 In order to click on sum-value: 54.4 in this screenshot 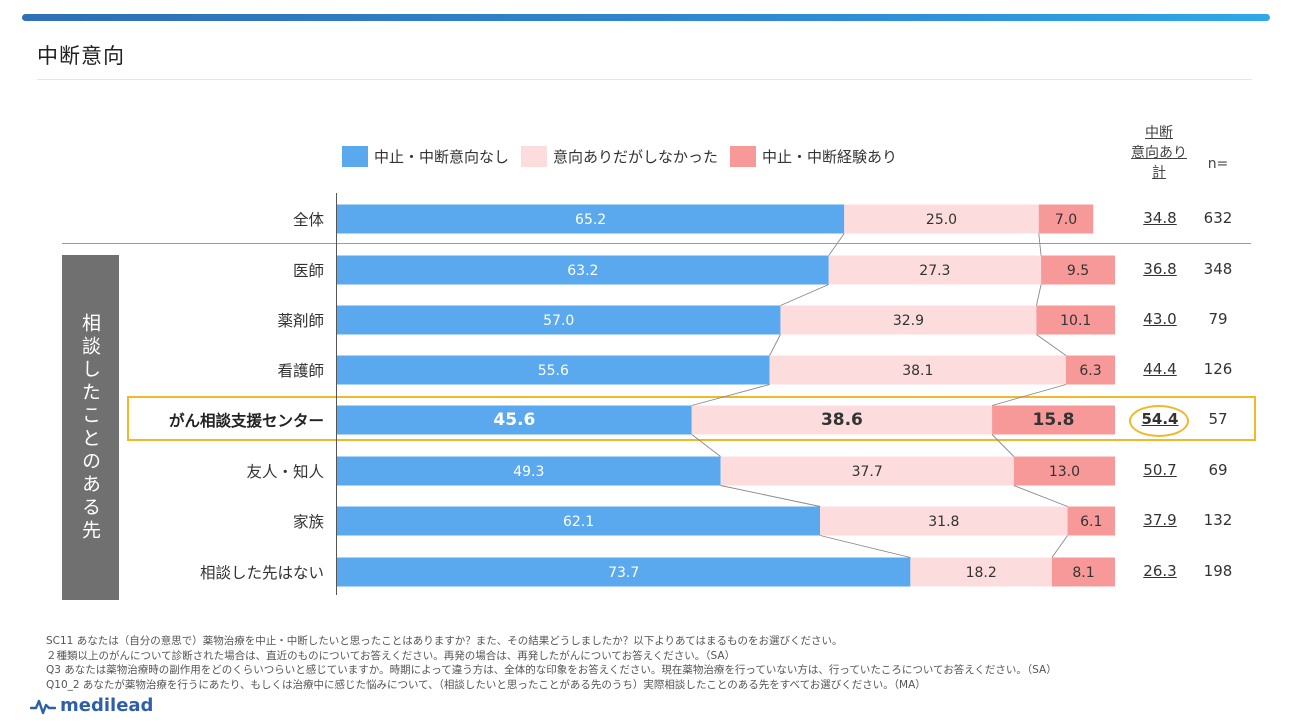, I will do `click(1160, 419)`.